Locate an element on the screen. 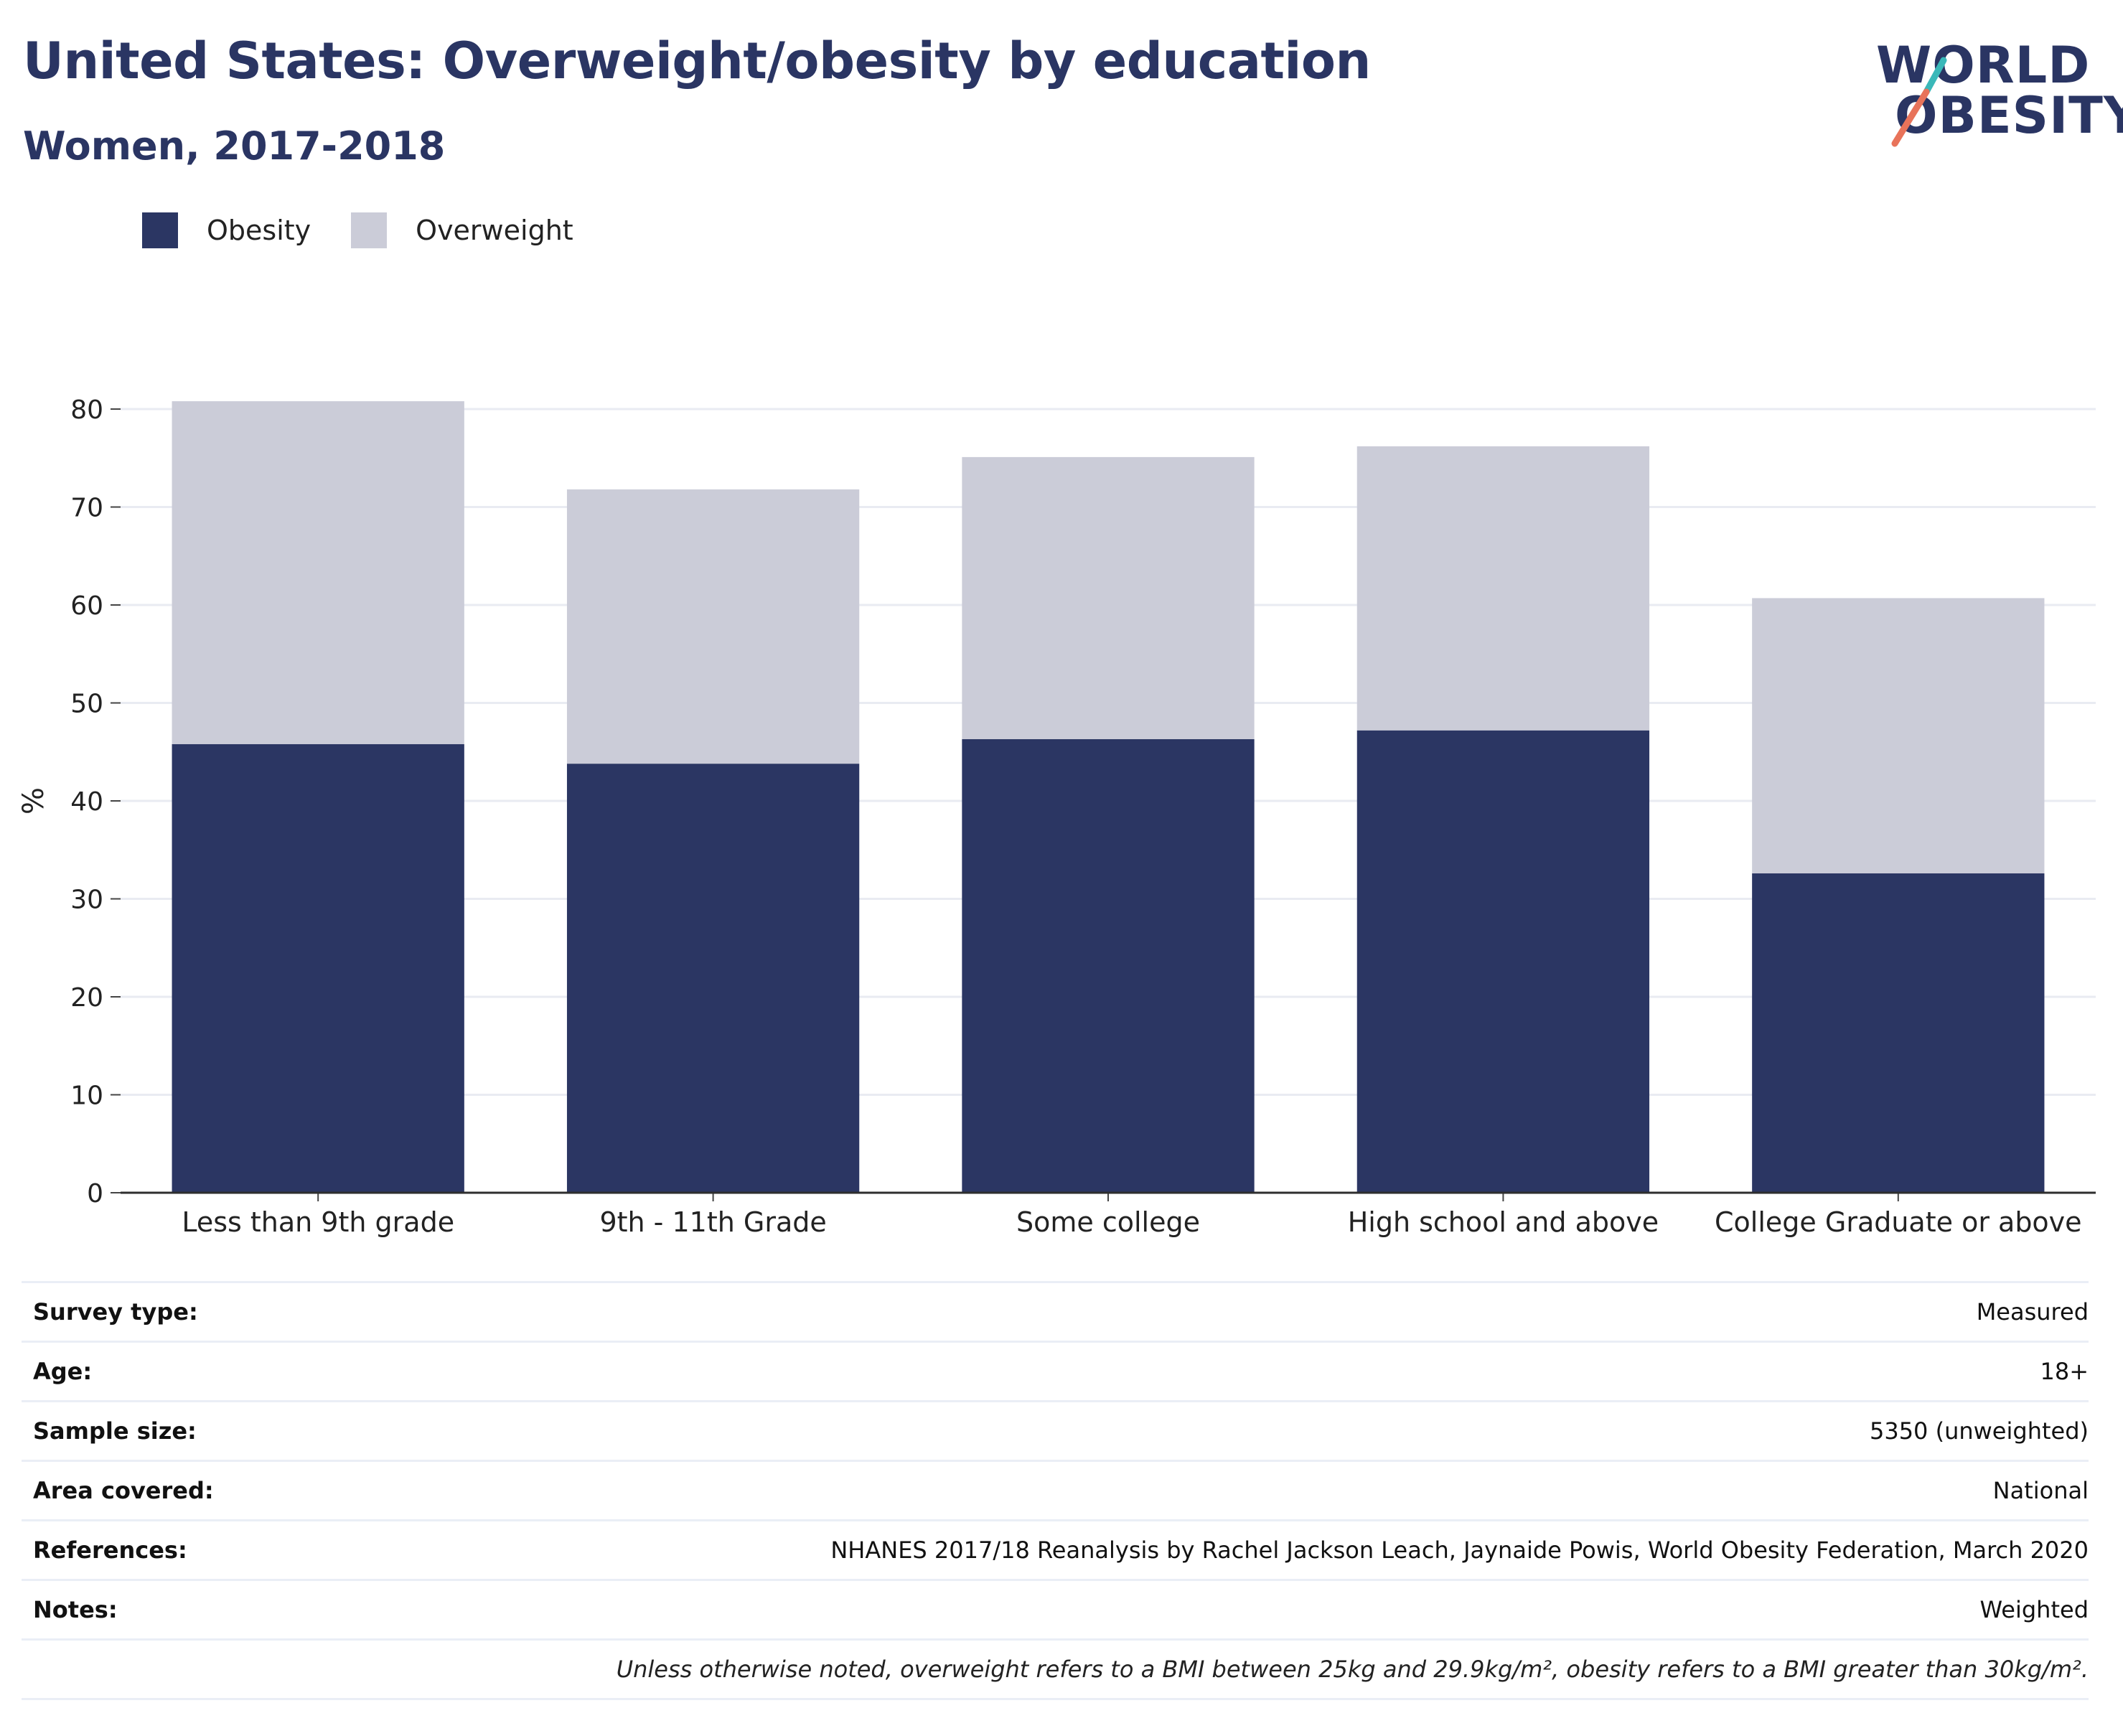 This screenshot has width=2123, height=1736. x-tick-label: Less than 9th grade is located at coordinates (318, 1222).